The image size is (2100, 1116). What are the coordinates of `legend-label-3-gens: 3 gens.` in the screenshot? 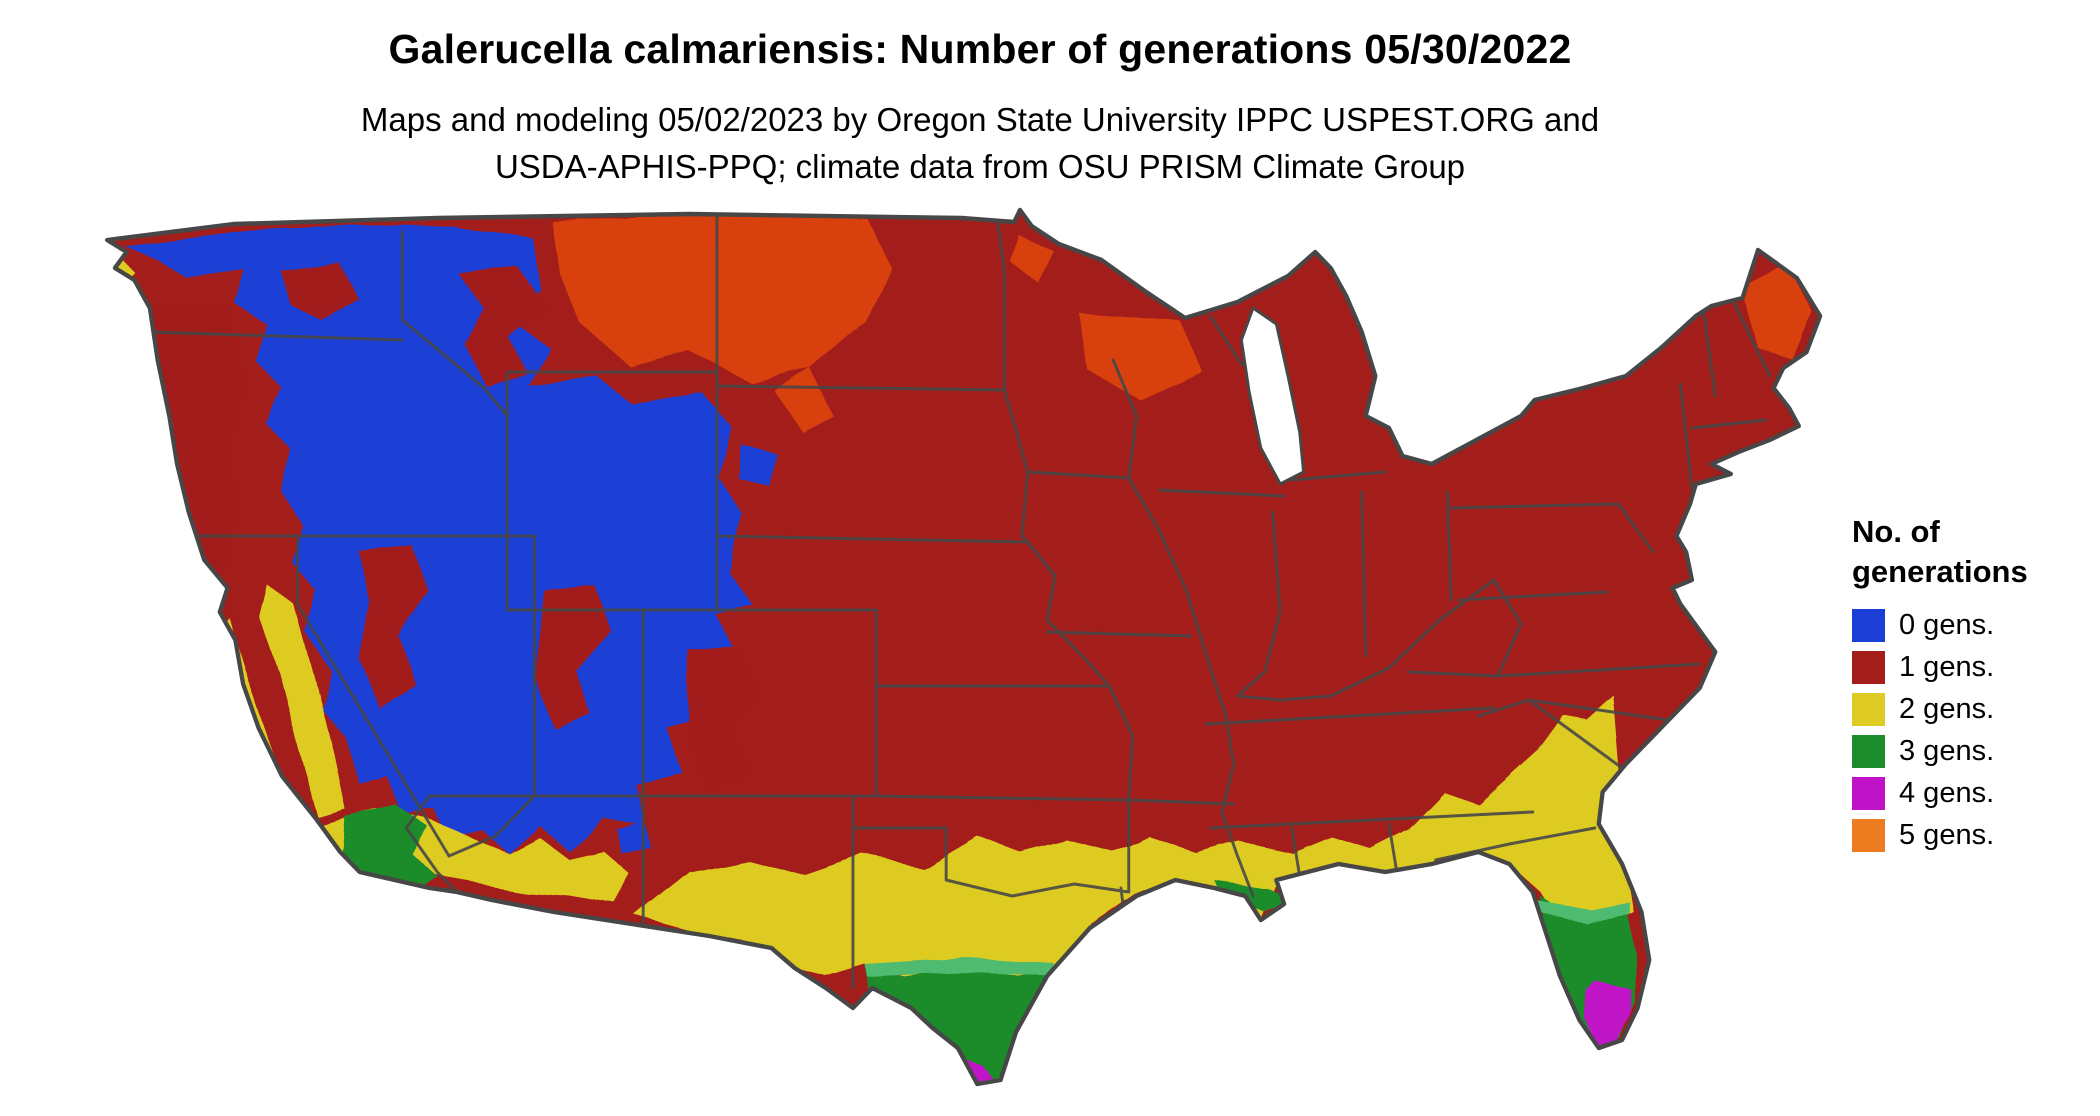 It's located at (1947, 751).